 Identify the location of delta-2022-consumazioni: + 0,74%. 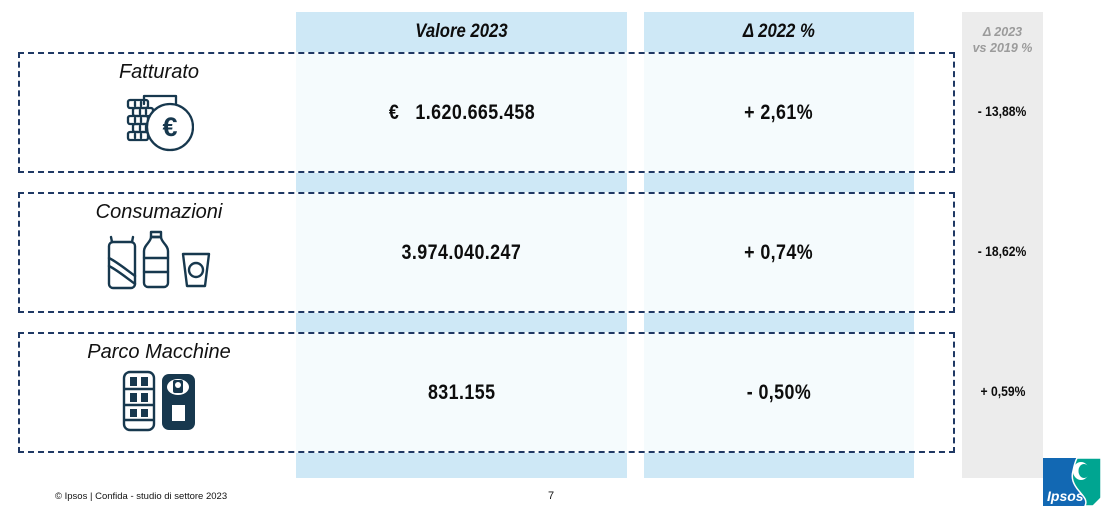
(779, 252).